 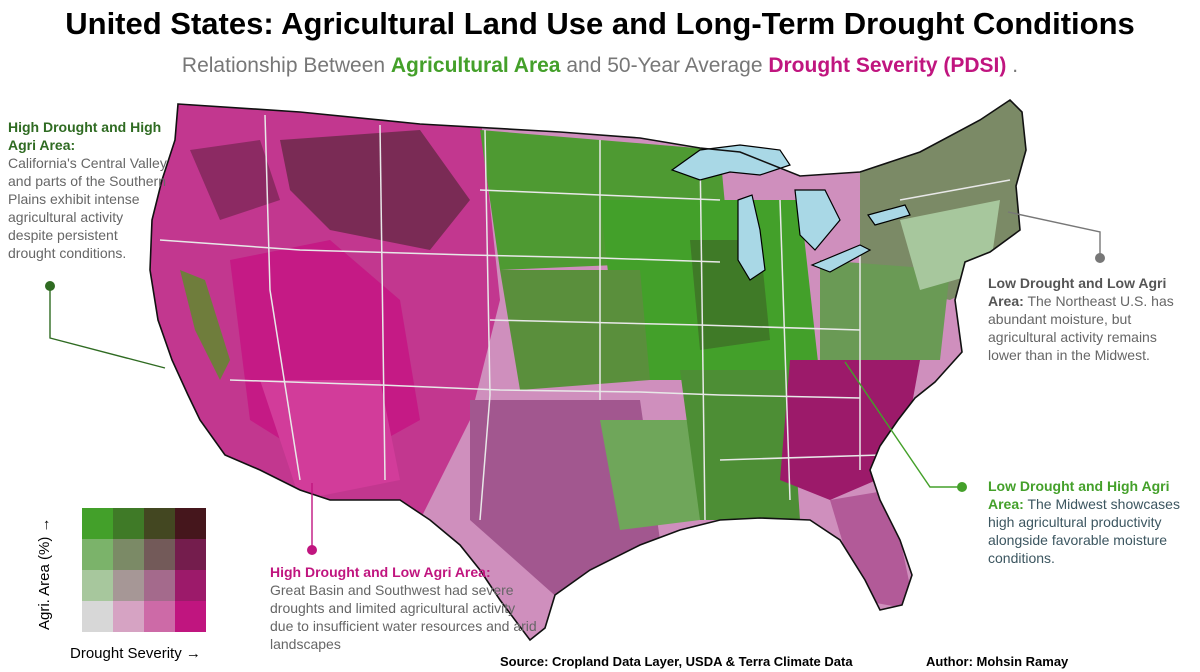 I want to click on subtitle-drought: Drought Severity (PDSI), so click(x=887, y=65).